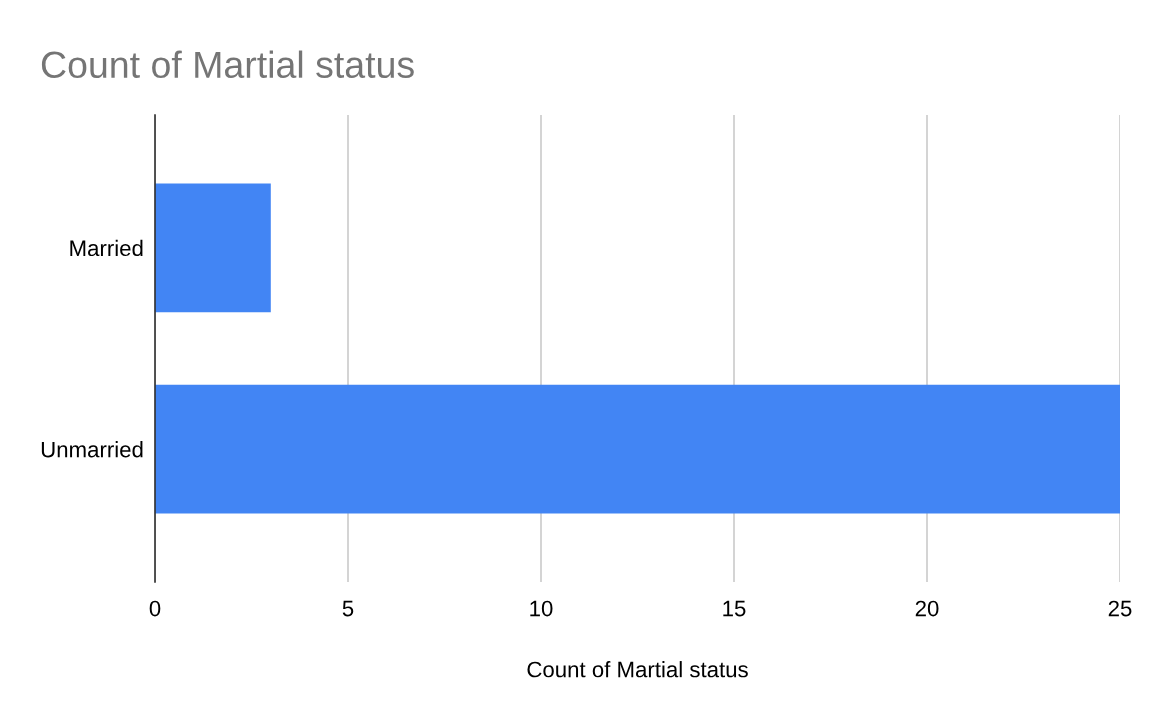  I want to click on x-tick-label: 25, so click(1120, 608).